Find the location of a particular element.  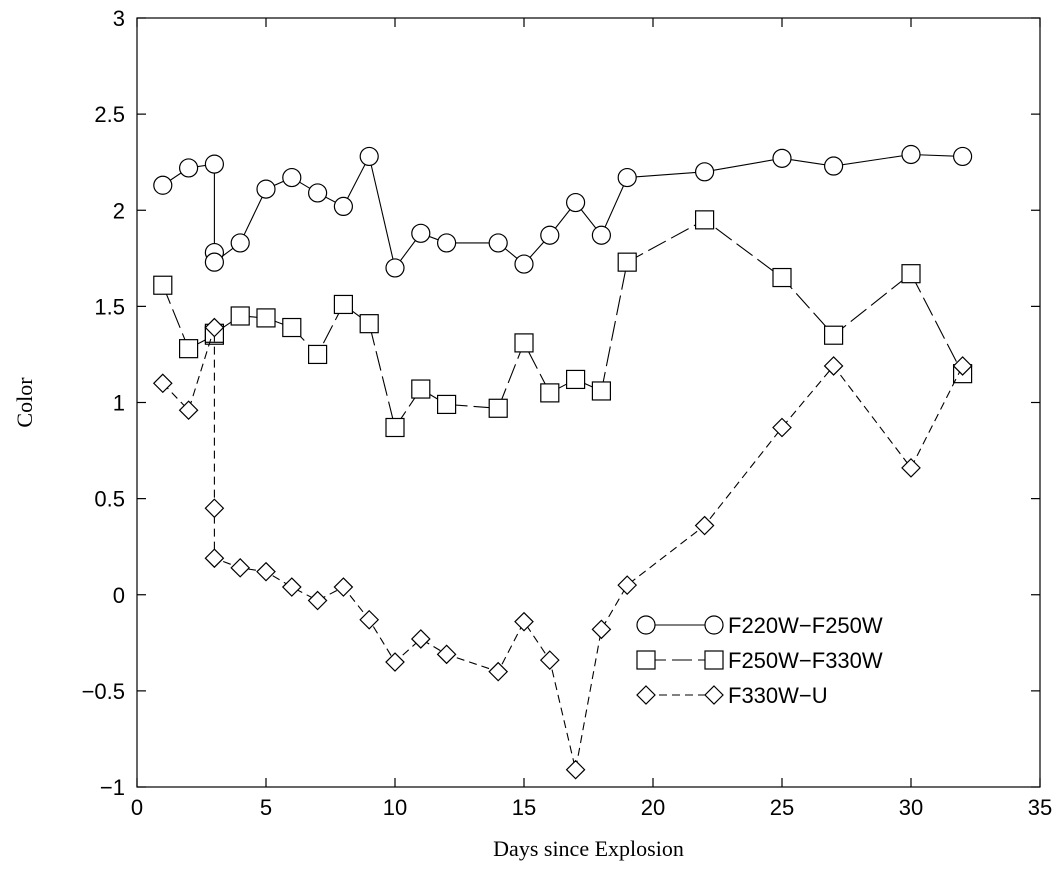

x-tick-label: 30 is located at coordinates (911, 807).